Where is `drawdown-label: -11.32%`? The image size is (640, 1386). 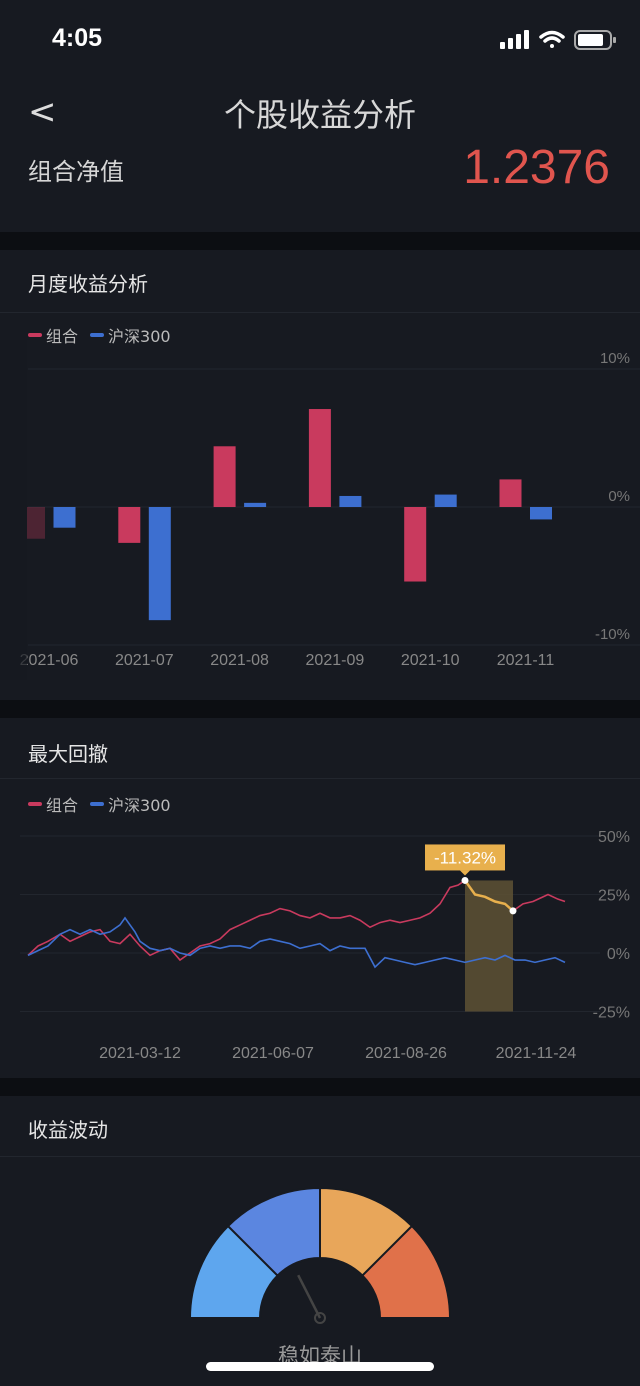
drawdown-label: -11.32% is located at coordinates (465, 857).